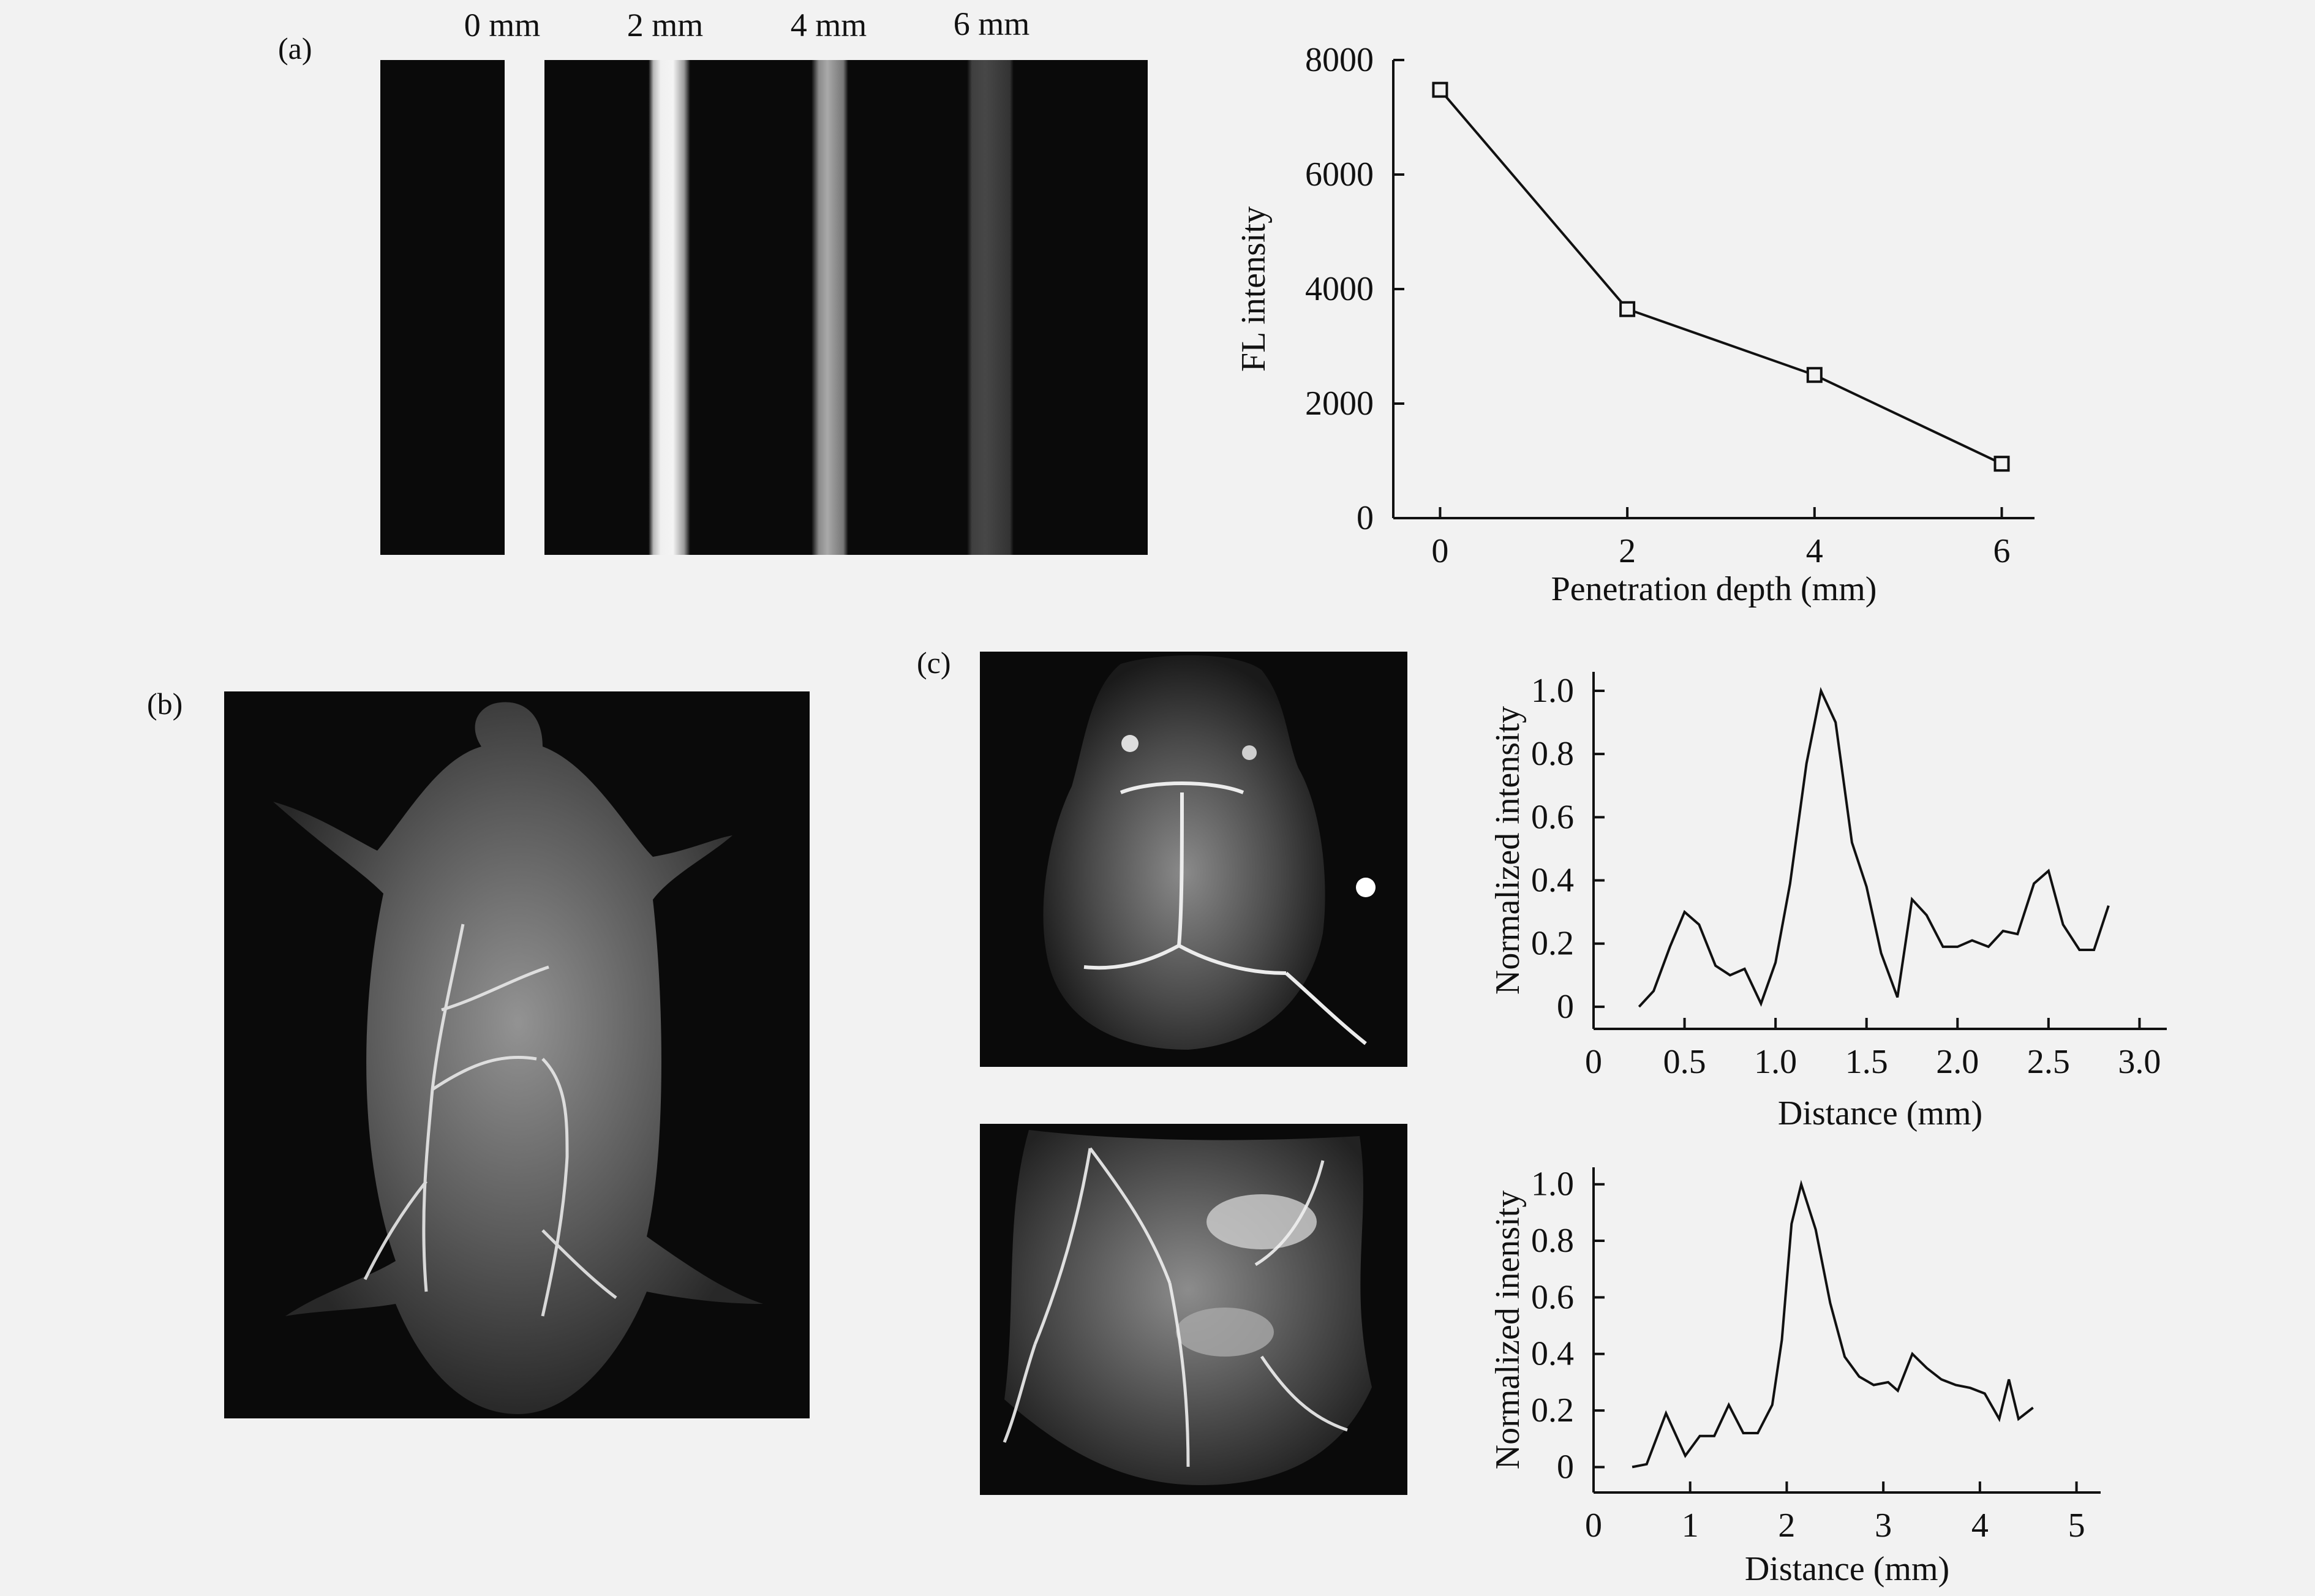 Image resolution: width=2315 pixels, height=1596 pixels. I want to click on bright-spot, so click(1366, 887).